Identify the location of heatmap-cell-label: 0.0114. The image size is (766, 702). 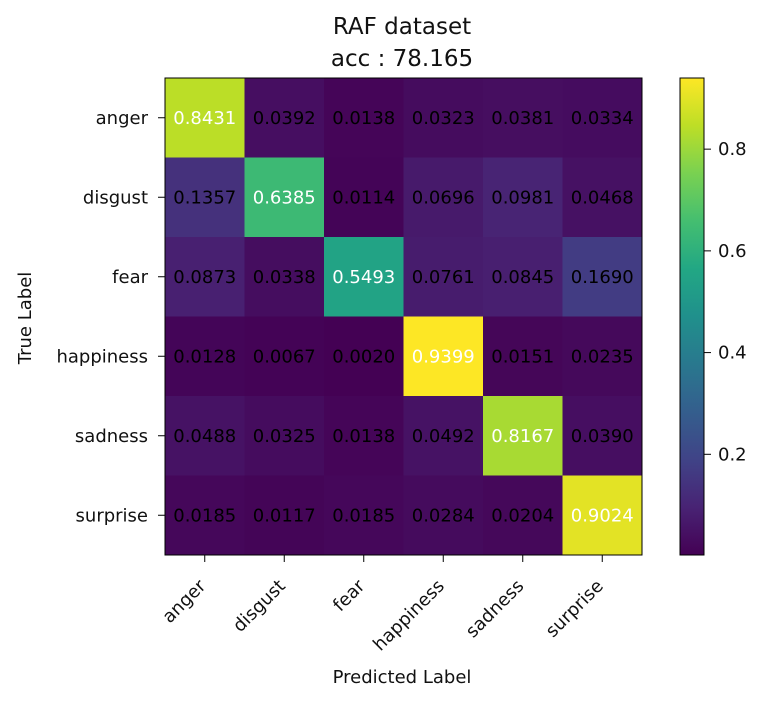
(363, 197).